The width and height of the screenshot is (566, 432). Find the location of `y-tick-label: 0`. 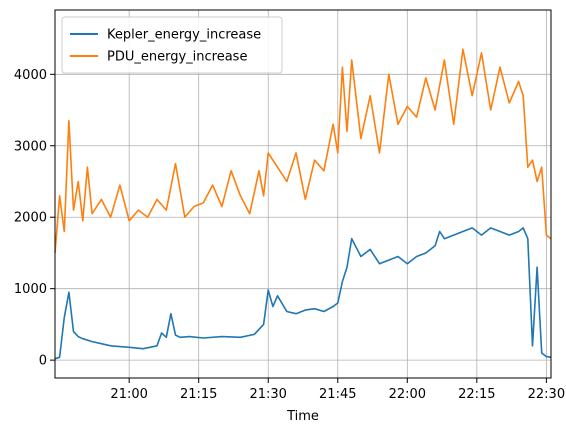

y-tick-label: 0 is located at coordinates (43, 361).